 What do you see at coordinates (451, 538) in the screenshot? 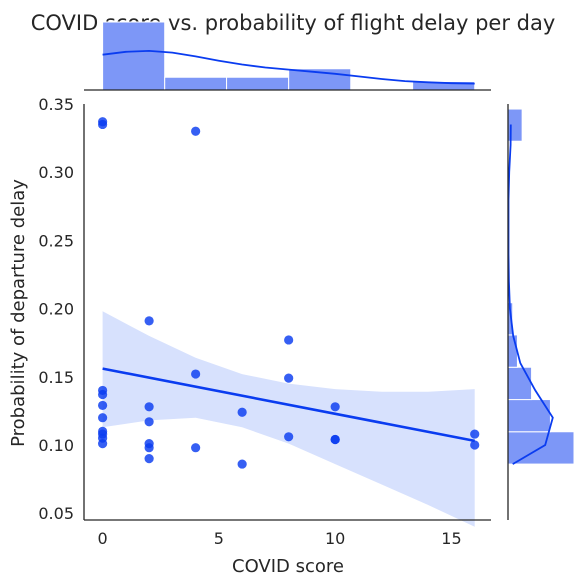
I see `x-tick-label: 15` at bounding box center [451, 538].